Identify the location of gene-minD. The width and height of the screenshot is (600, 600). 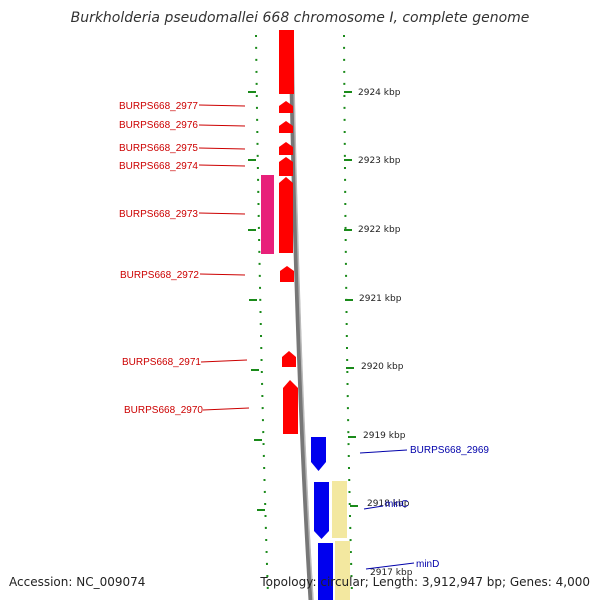
(325, 571).